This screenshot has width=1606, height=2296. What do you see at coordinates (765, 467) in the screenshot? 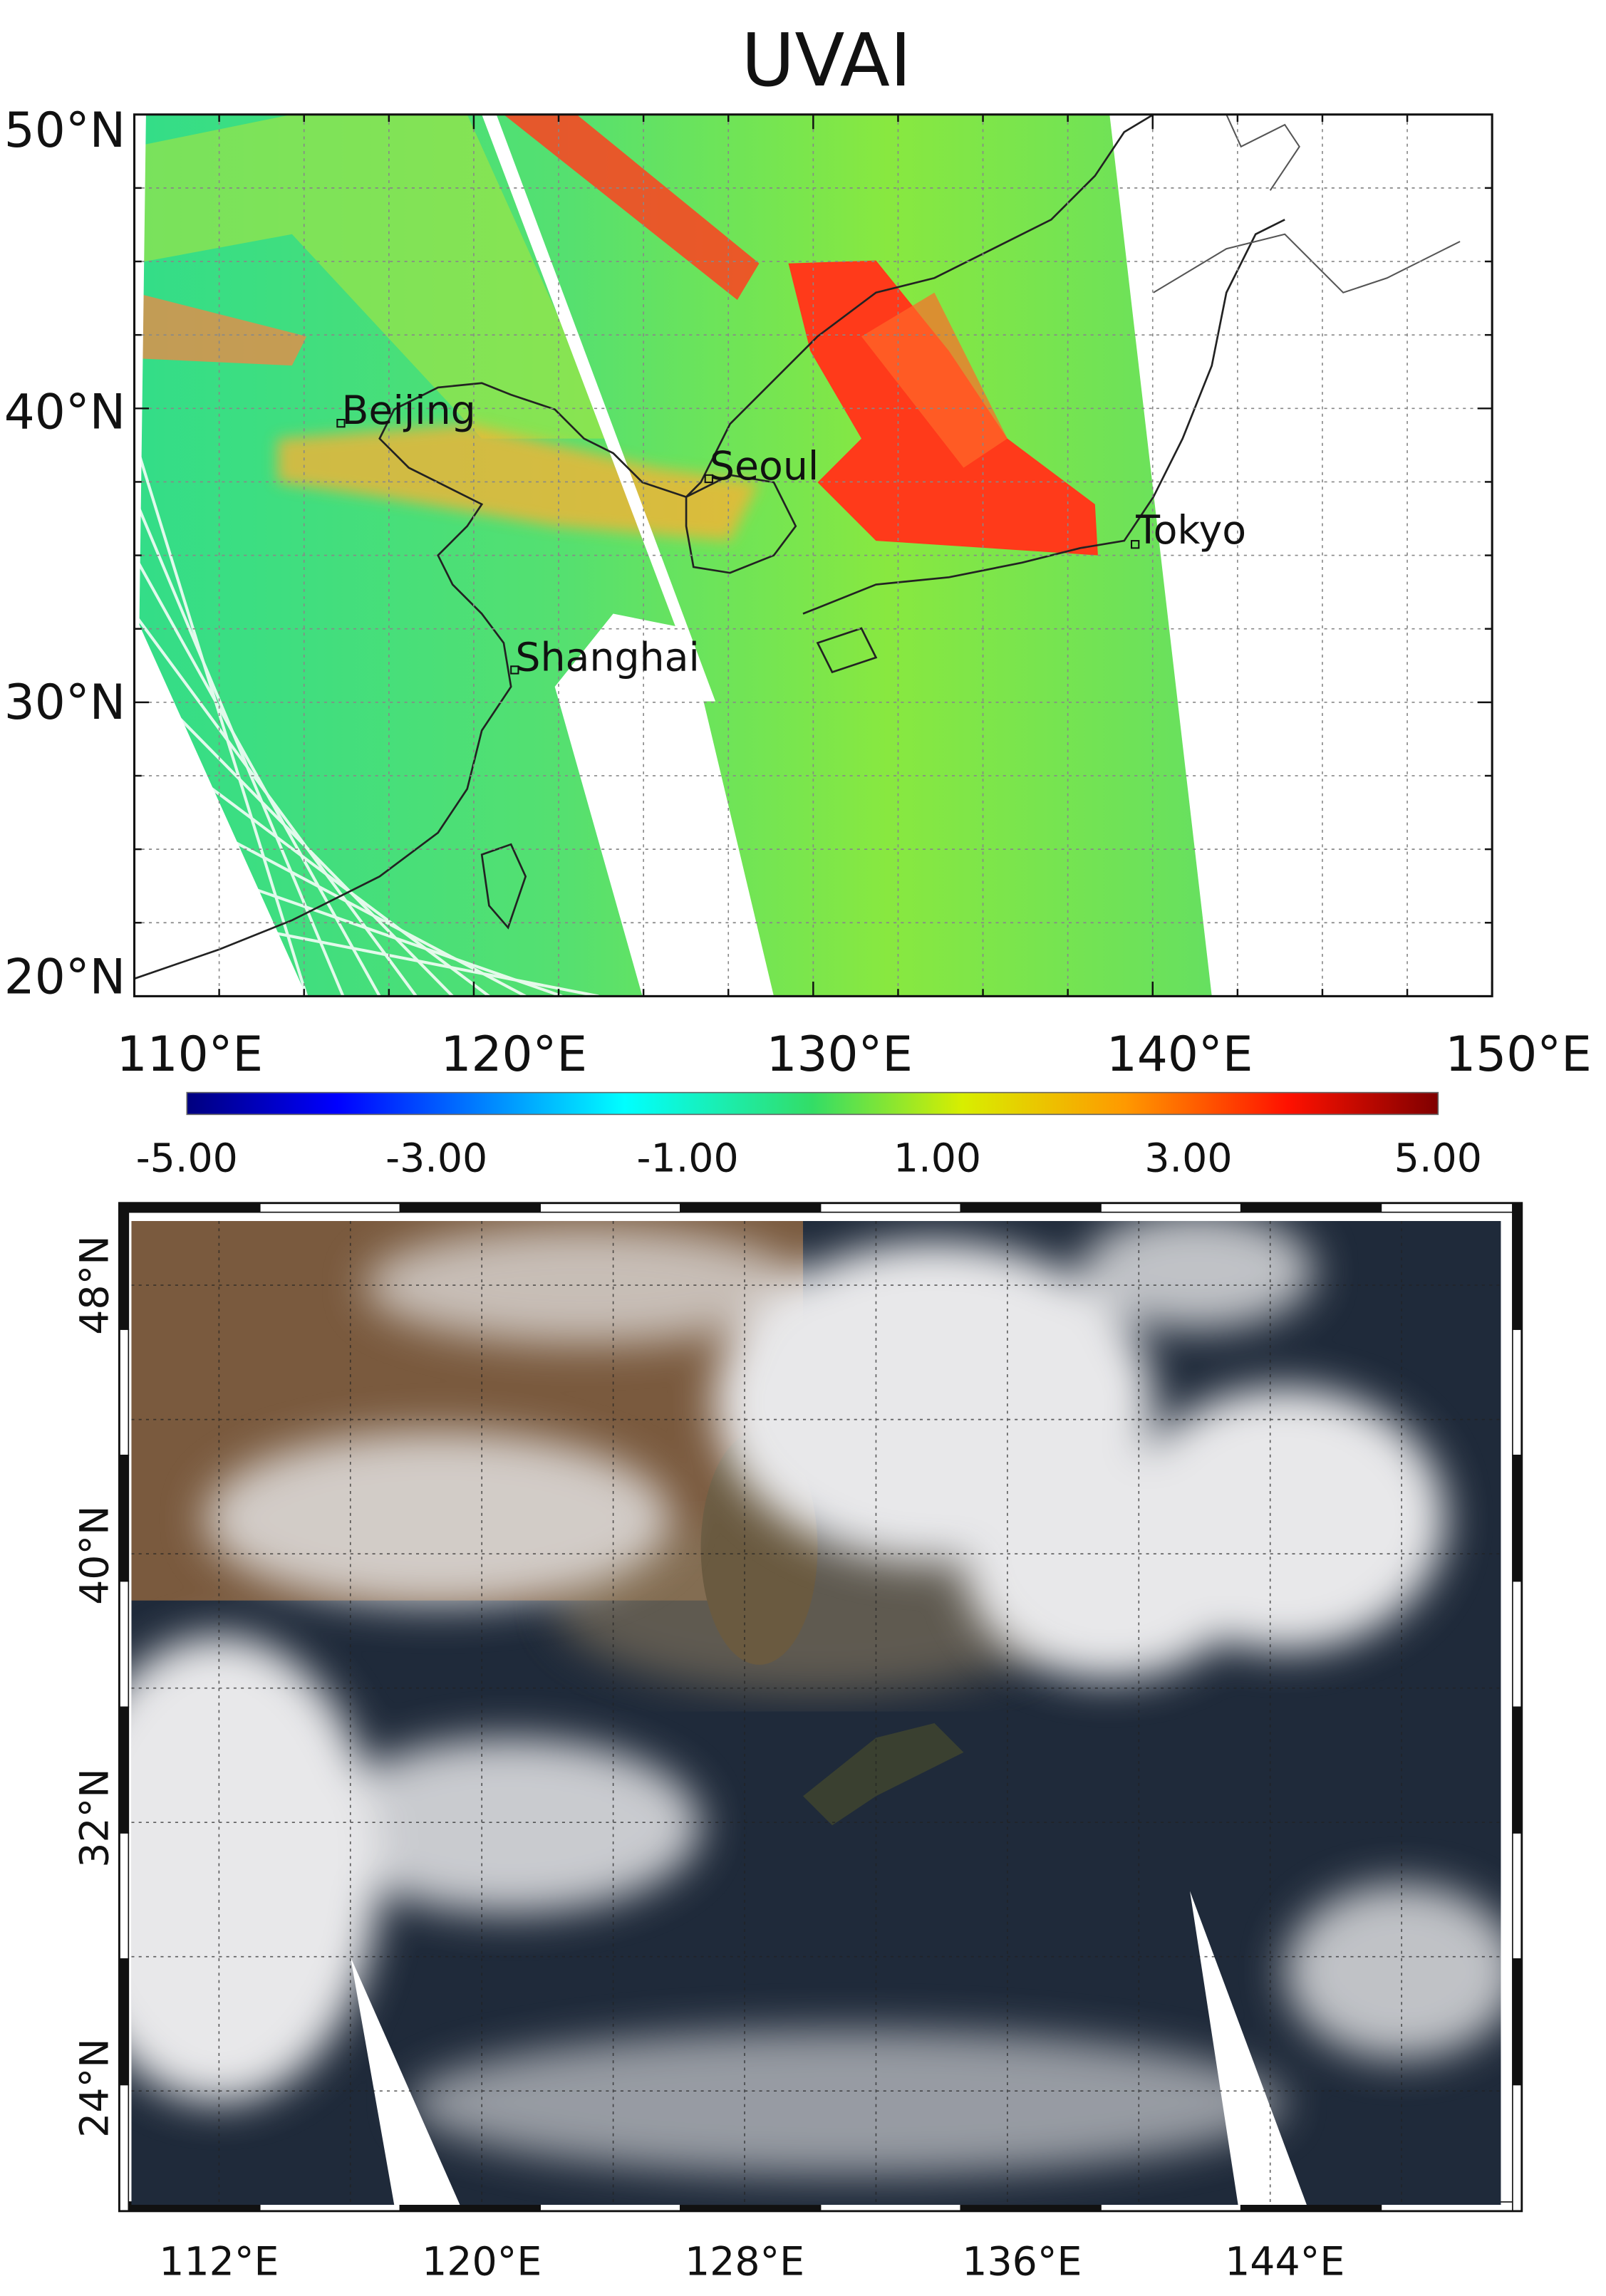
I see `city-label: Seoul` at bounding box center [765, 467].